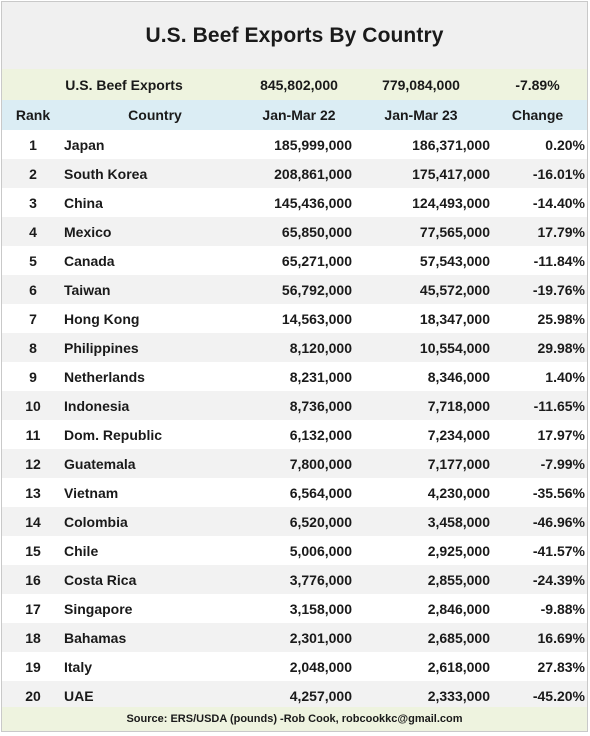  What do you see at coordinates (313, 173) in the screenshot?
I see `cell-jan-mar-22: 208,861,000` at bounding box center [313, 173].